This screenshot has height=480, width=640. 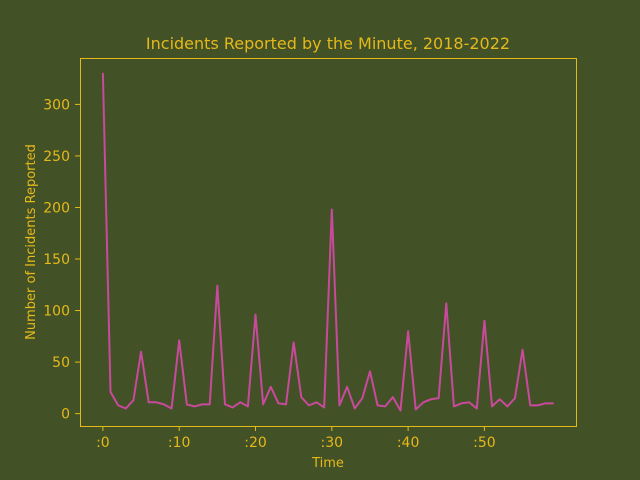 What do you see at coordinates (56, 260) in the screenshot?
I see `y-tick-label: 150` at bounding box center [56, 260].